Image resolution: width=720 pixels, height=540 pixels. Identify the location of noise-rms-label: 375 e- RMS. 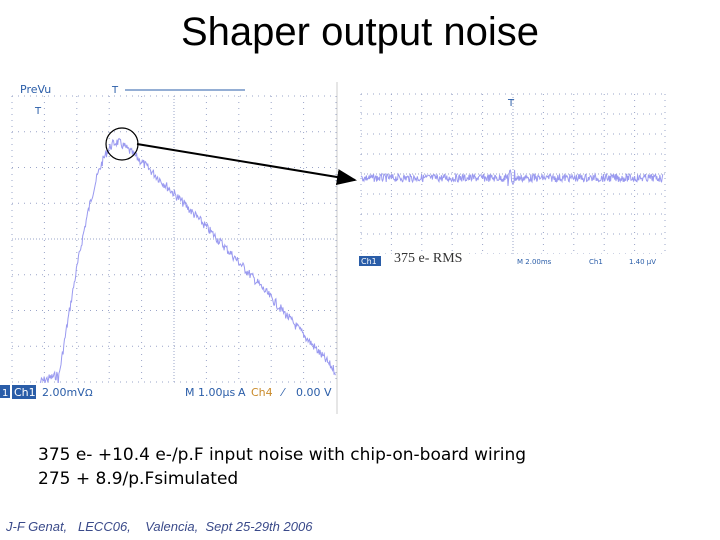
(428, 259).